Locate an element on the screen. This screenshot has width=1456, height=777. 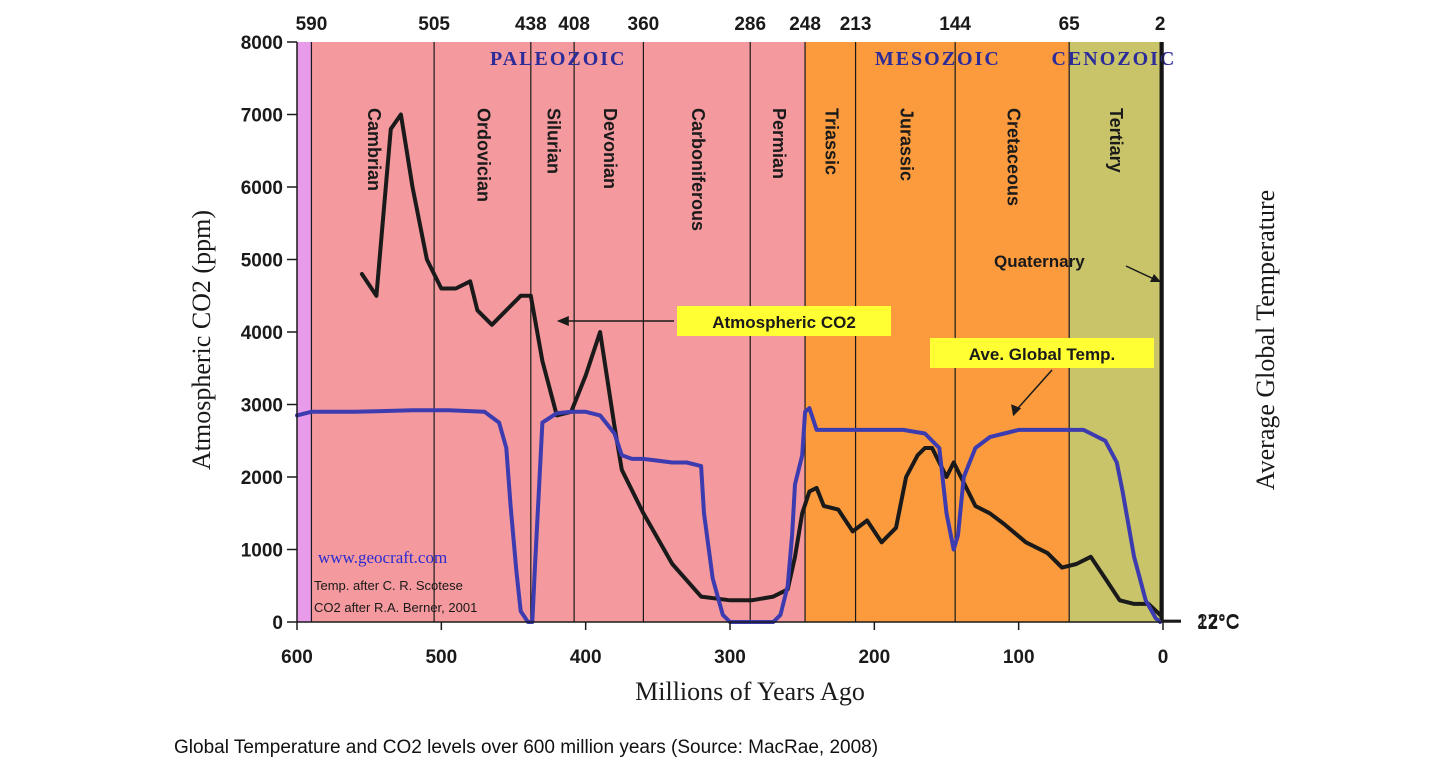
y-axis-title: Atmospheric CO2 (ppm) is located at coordinates (201, 340).